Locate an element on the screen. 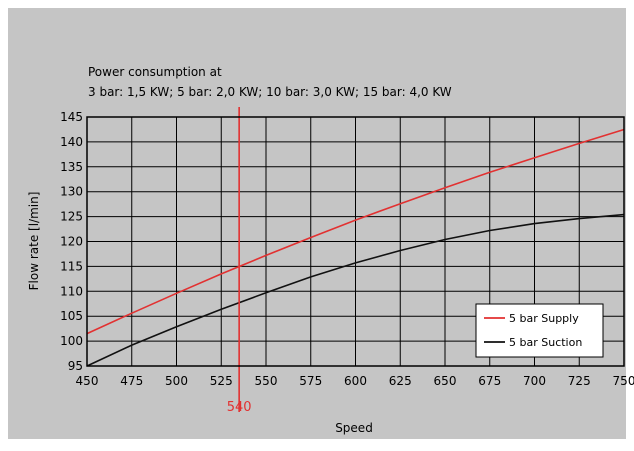  legend-label-1: 5 bar Supply is located at coordinates (544, 318).